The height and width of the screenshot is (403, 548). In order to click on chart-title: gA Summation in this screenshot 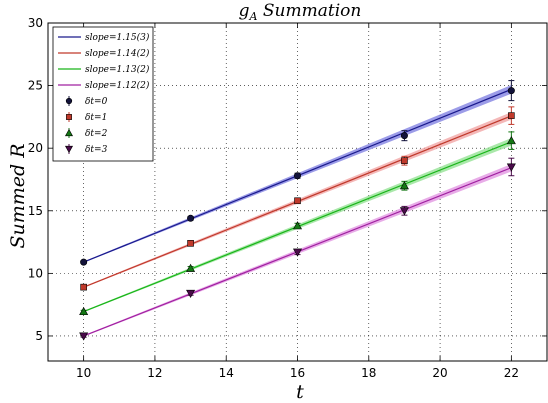, I will do `click(300, 12)`.